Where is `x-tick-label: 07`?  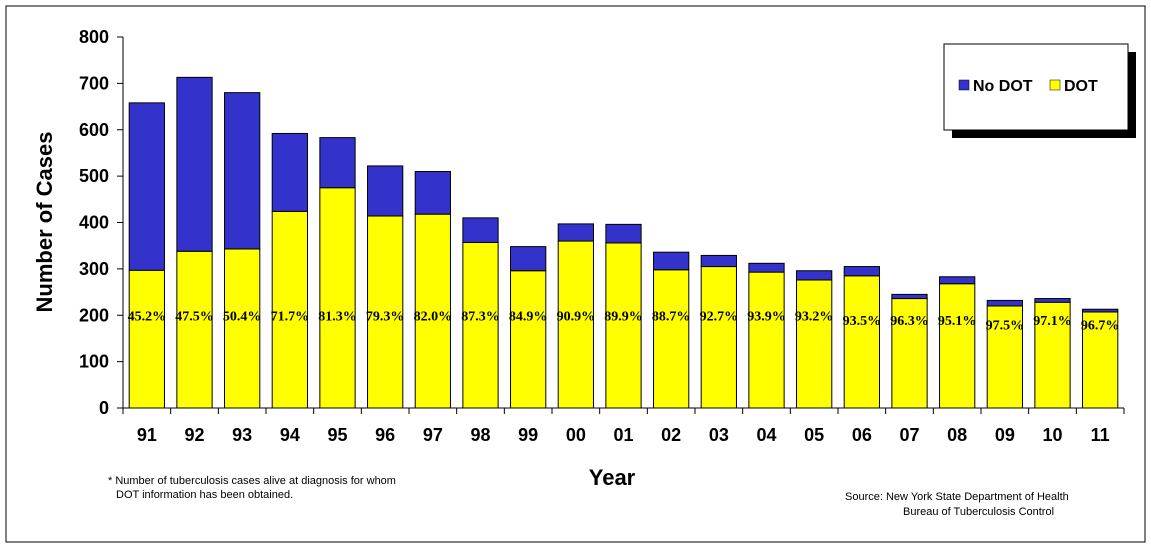 x-tick-label: 07 is located at coordinates (909, 435).